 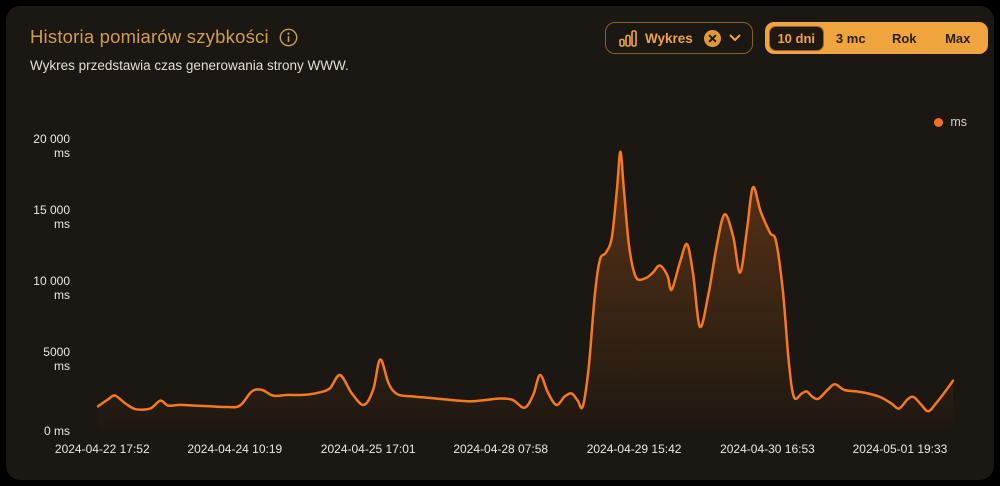 I want to click on time-range-switcher: 10 dni 3 mc Rok Max, so click(x=876, y=38).